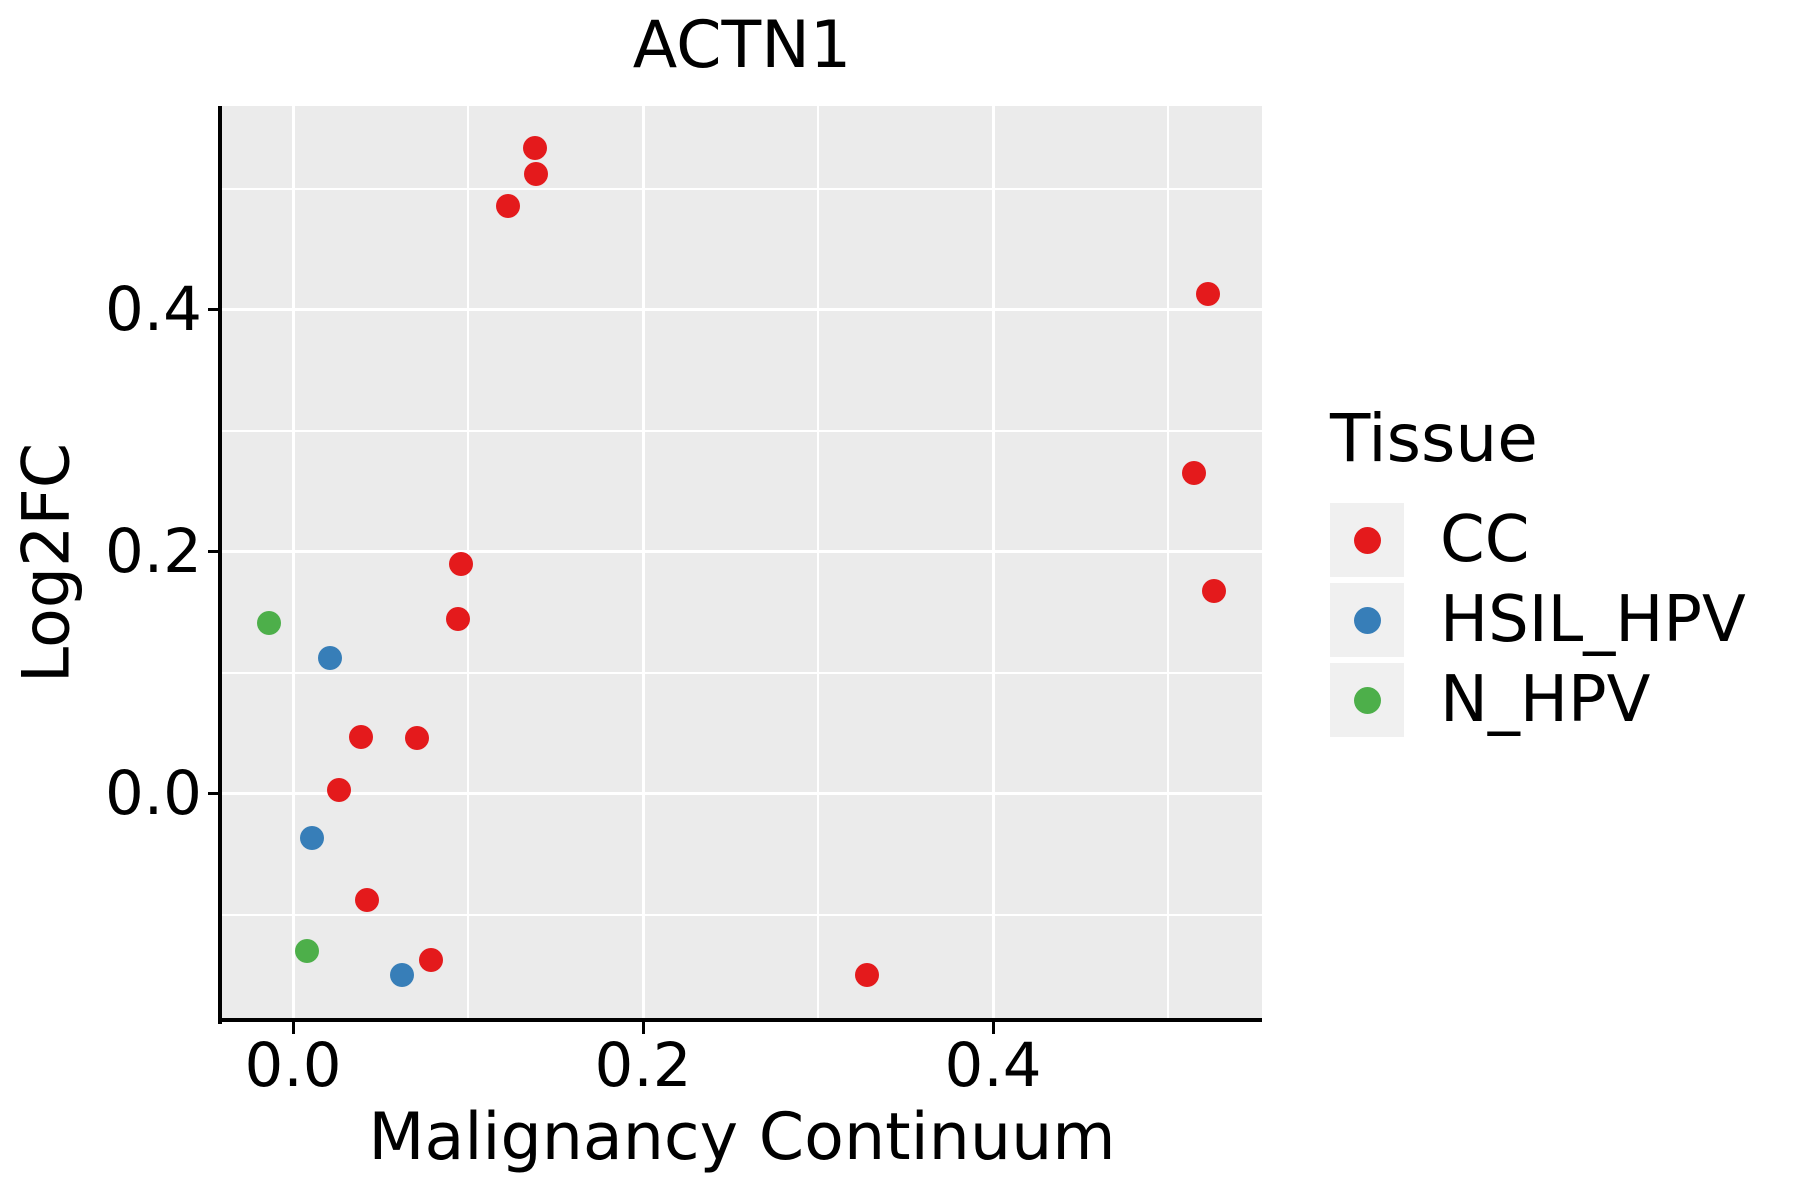  I want to click on y-axis-title: Log2FC, so click(47, 563).